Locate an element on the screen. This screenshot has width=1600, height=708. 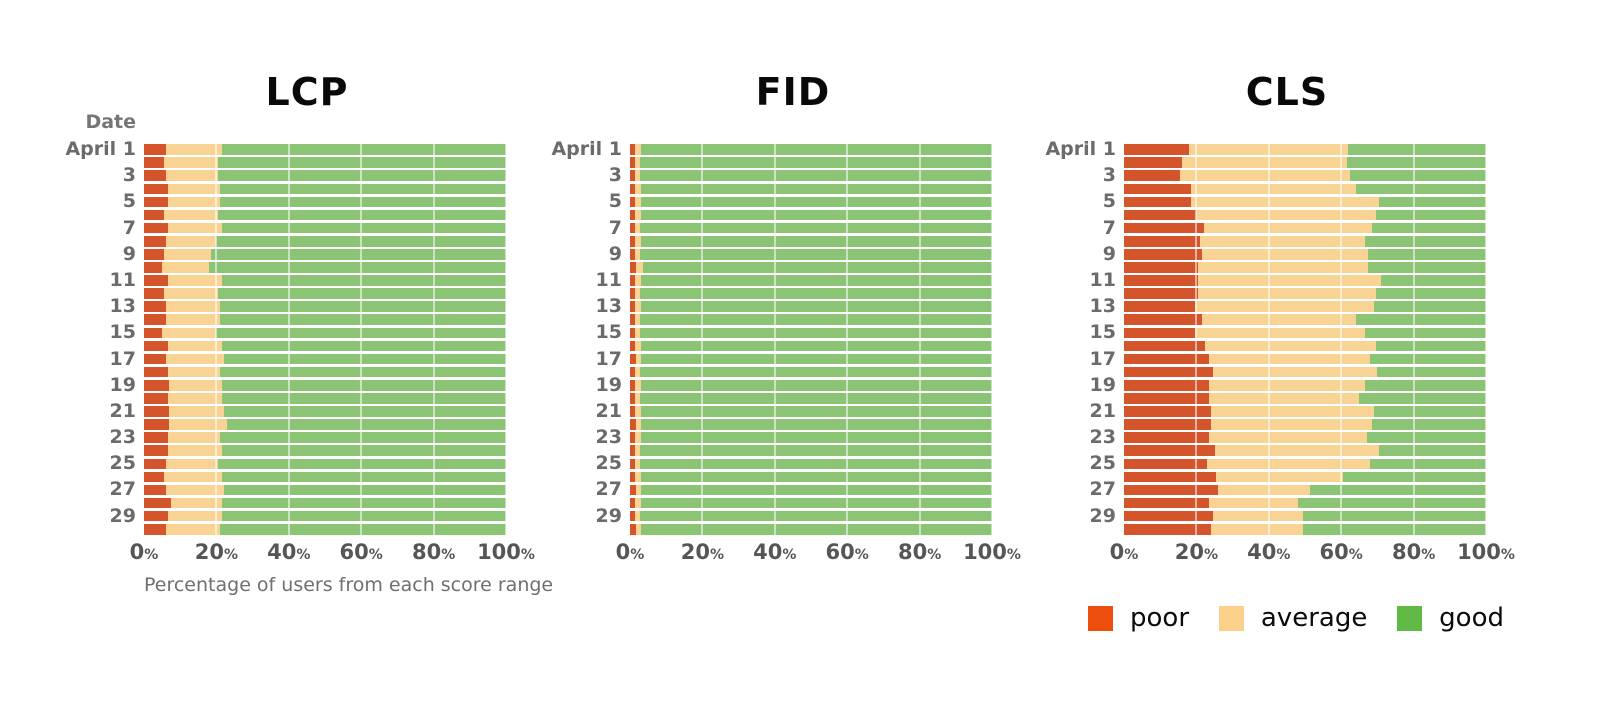
x-tick-label: 60% is located at coordinates (361, 552).